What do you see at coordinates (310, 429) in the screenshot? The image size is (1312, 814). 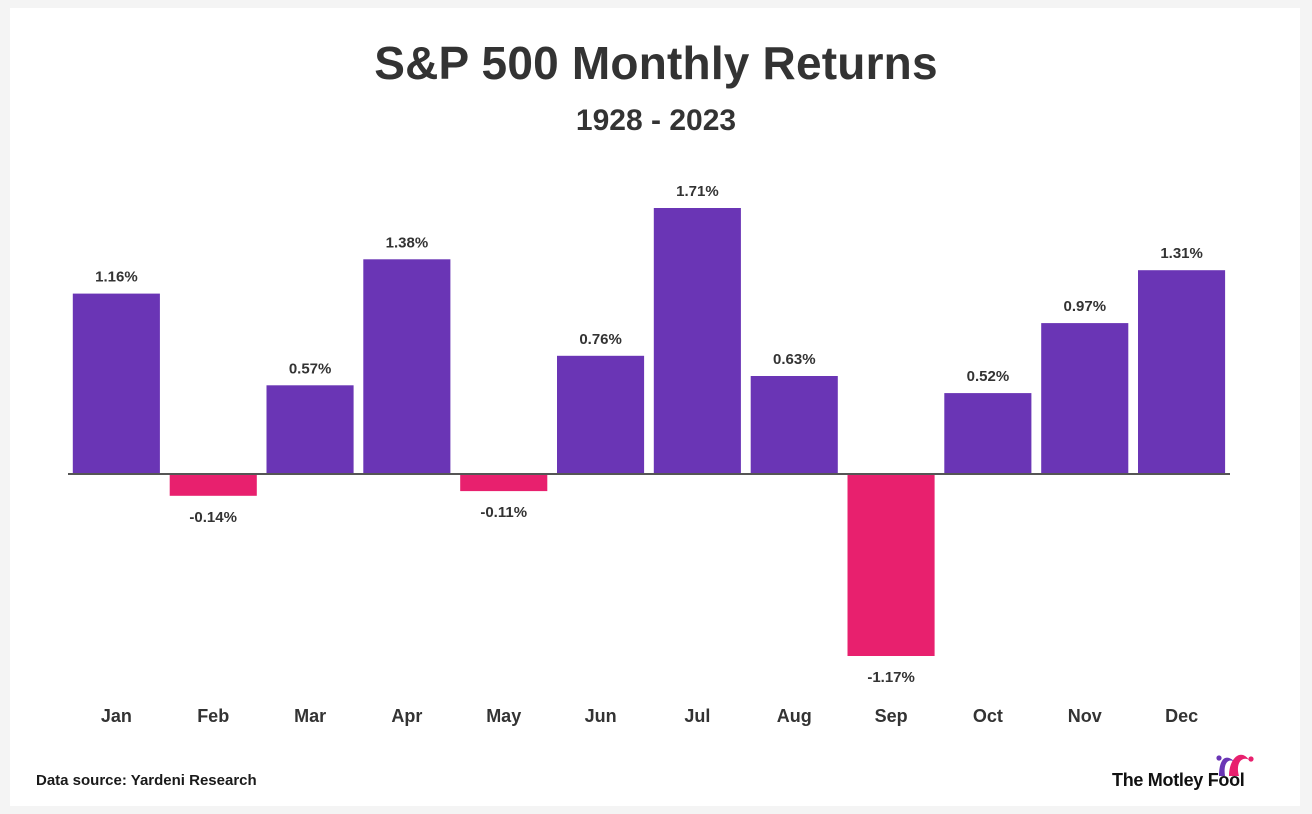 I see `bar-mar` at bounding box center [310, 429].